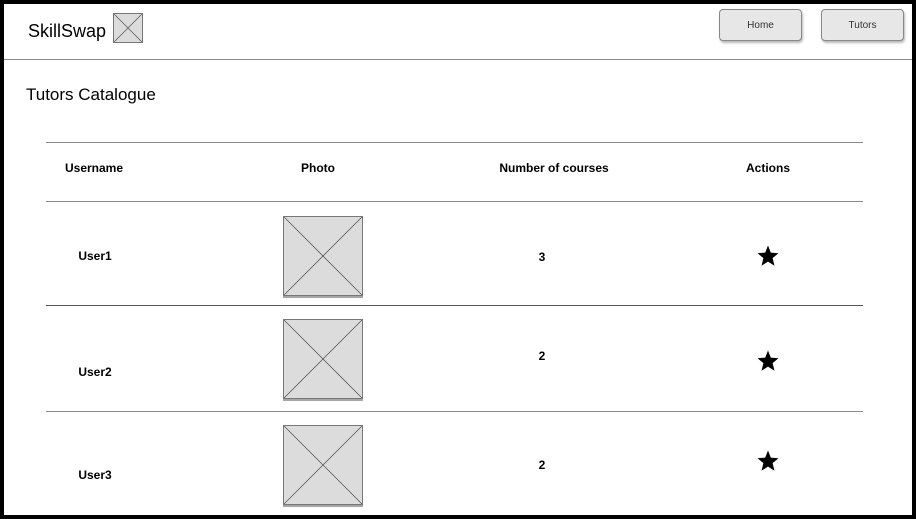 This screenshot has height=519, width=916. What do you see at coordinates (542, 356) in the screenshot?
I see `row-2-courses: 2` at bounding box center [542, 356].